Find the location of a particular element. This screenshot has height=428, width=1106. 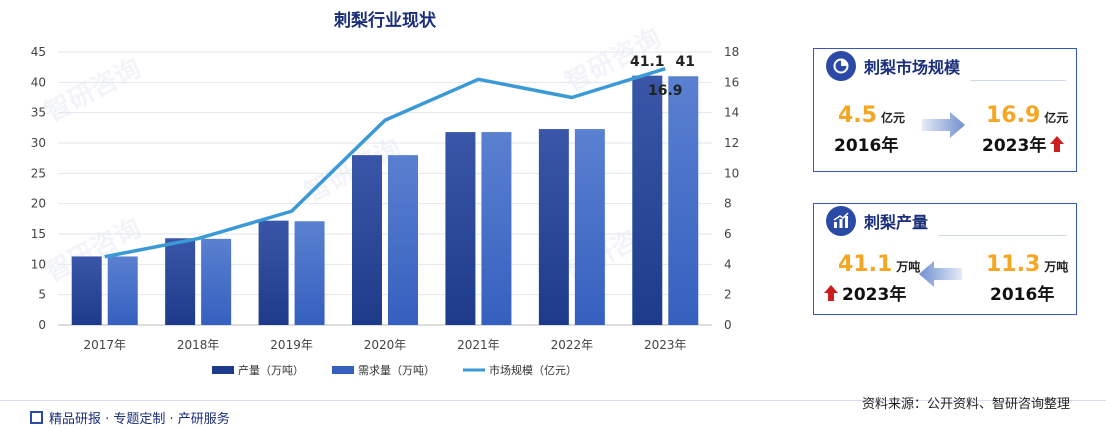

chart-title: 刺梨行业现状 is located at coordinates (385, 20).